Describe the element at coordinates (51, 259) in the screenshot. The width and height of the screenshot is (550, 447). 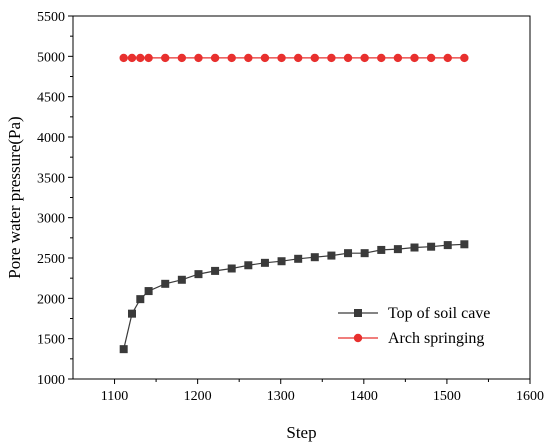
I see `y-tick-label: 2500` at that location.